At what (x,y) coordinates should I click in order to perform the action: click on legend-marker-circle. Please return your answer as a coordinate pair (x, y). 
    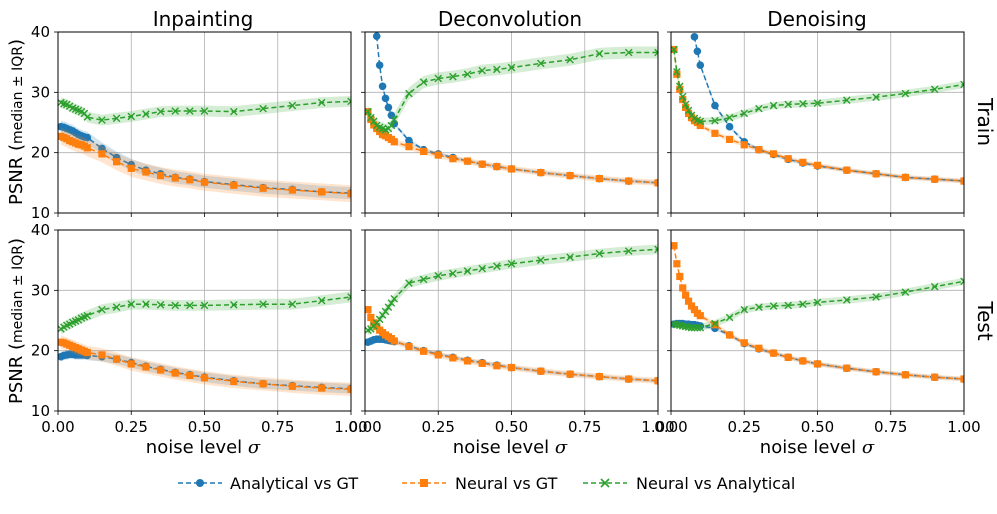
    Looking at the image, I should click on (200, 483).